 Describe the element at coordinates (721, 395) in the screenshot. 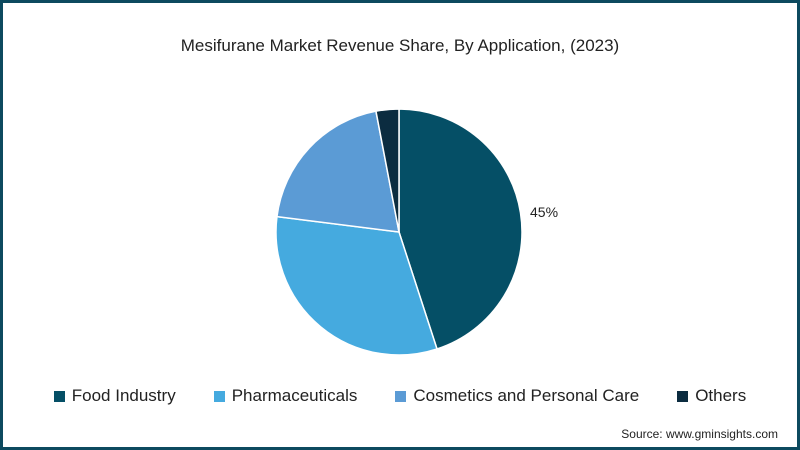

I see `legend-label: Others` at that location.